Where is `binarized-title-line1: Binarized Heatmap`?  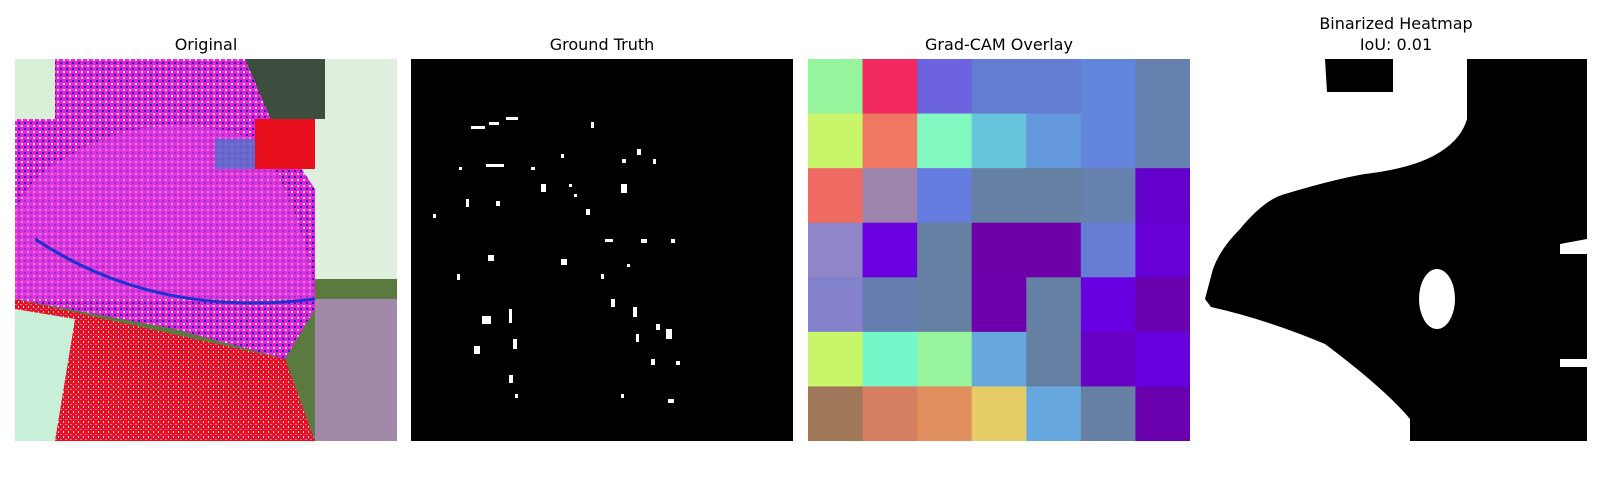
binarized-title-line1: Binarized Heatmap is located at coordinates (1396, 23).